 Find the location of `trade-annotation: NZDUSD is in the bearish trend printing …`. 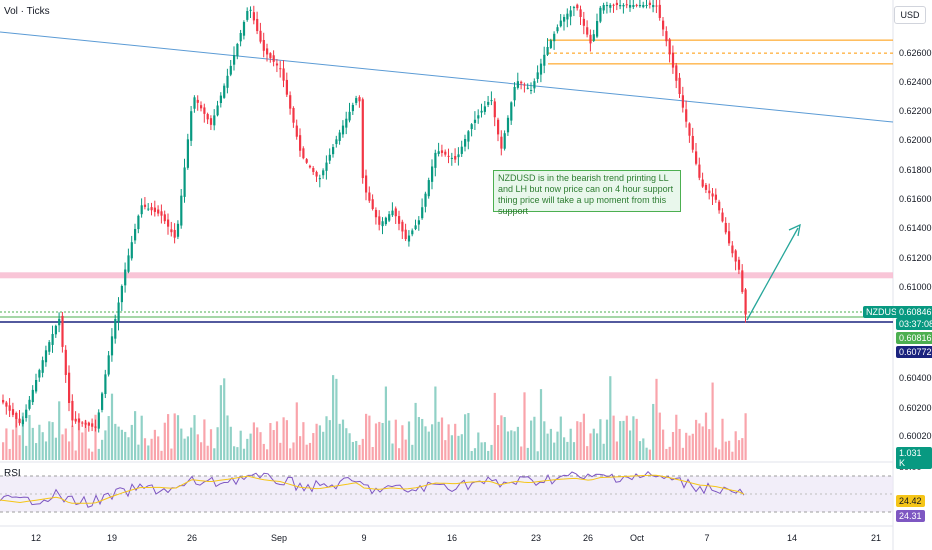

trade-annotation: NZDUSD is in the bearish trend printing … is located at coordinates (587, 193).